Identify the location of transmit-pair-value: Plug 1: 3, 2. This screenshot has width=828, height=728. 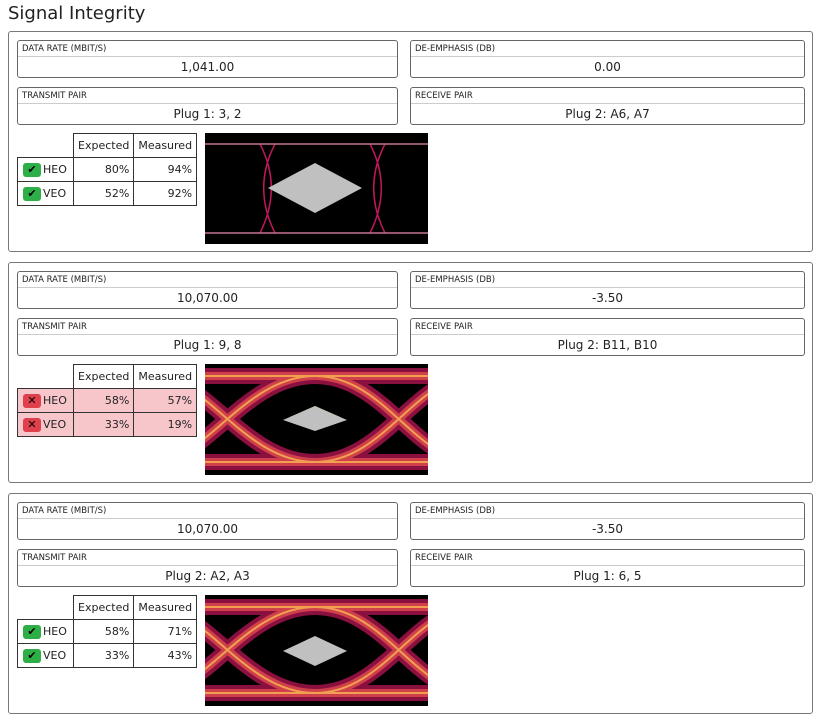
(207, 114).